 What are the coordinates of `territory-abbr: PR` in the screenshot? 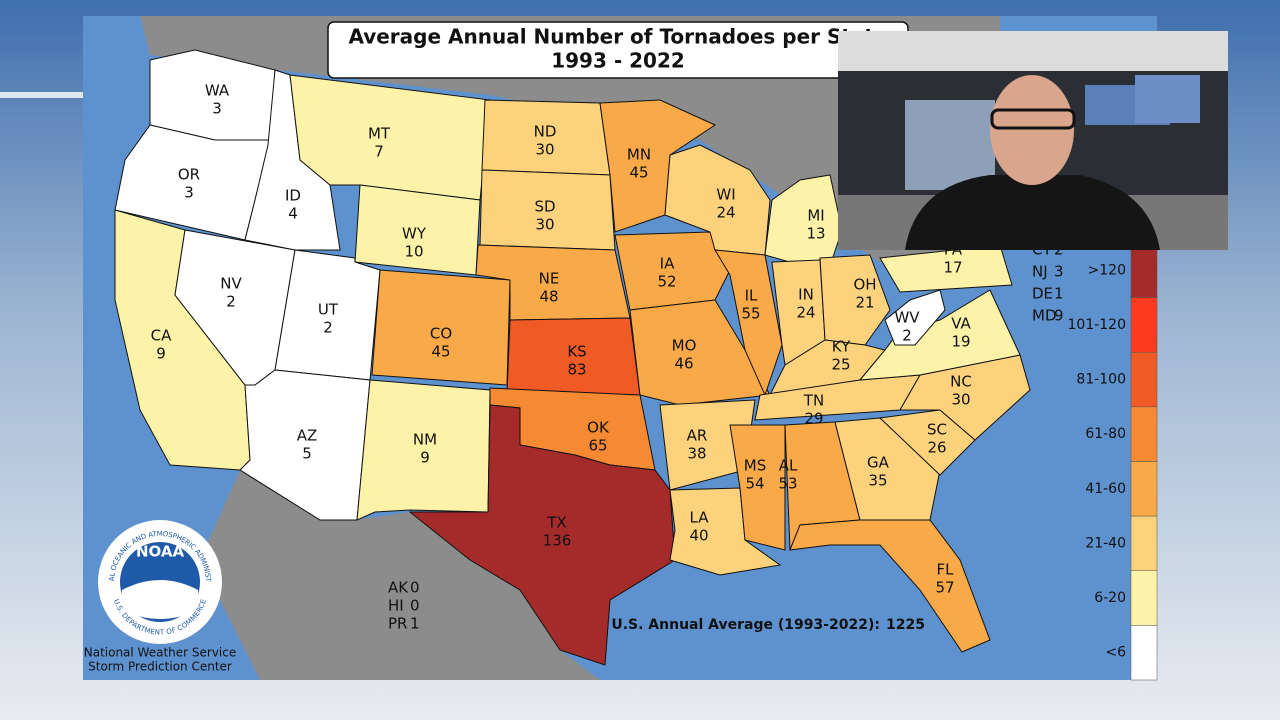 It's located at (397, 624).